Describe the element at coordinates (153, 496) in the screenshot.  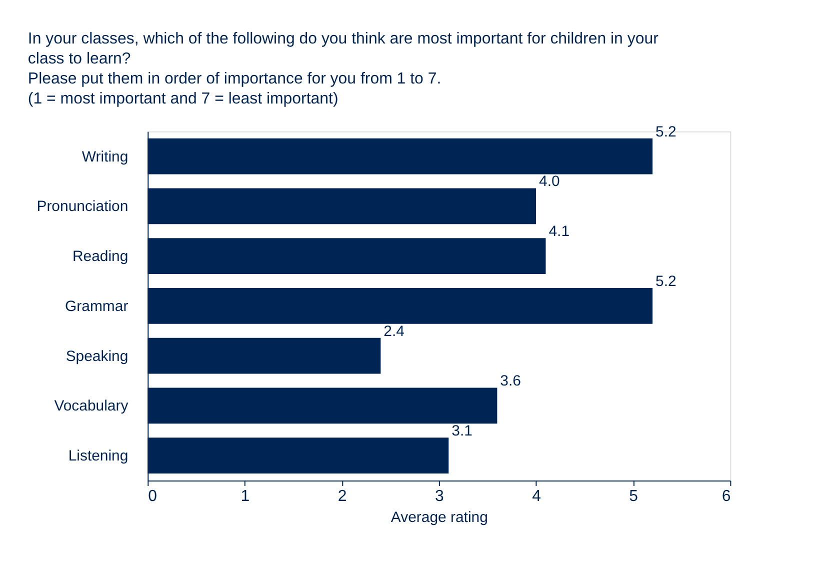
I see `x-tick-label: 0` at that location.